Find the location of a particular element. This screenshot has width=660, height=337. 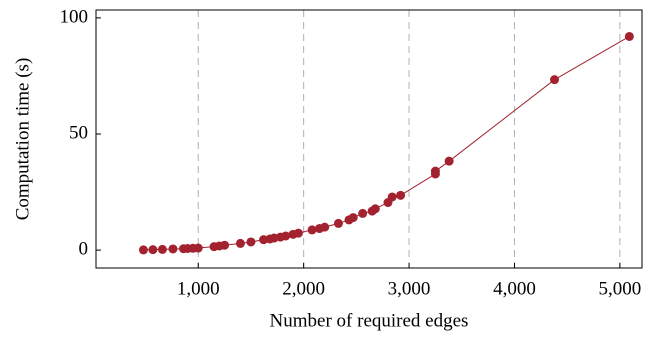

y-tick-label: 0 is located at coordinates (84, 248).